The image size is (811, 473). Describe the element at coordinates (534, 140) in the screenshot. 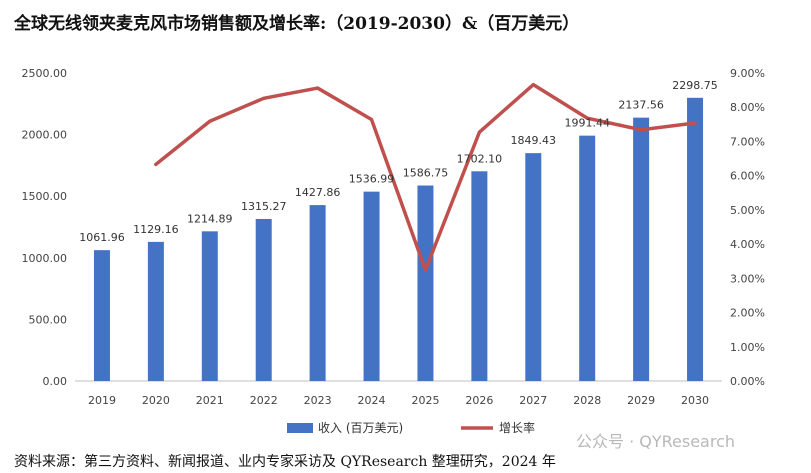

I see `bar-data-label: 1849.43` at that location.